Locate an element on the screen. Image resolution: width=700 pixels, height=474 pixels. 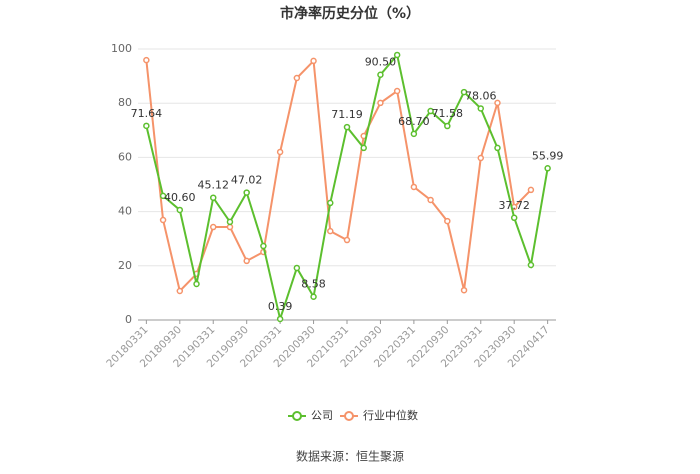
y-tick-label: 80 is located at coordinates (125, 102).